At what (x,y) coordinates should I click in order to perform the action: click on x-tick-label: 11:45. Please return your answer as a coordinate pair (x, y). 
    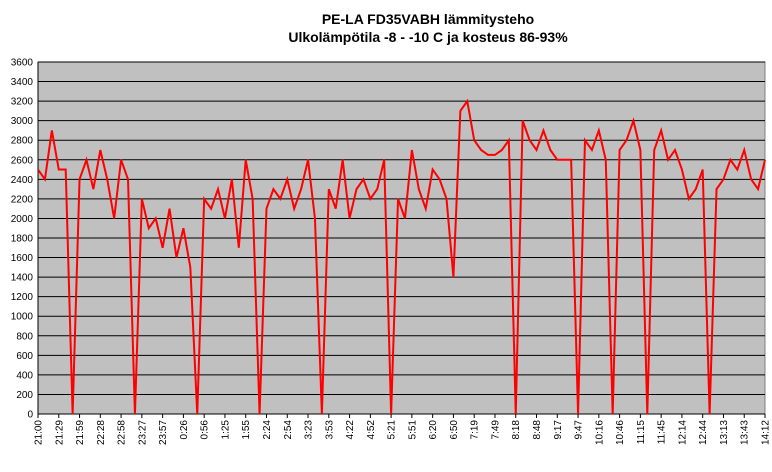
    Looking at the image, I should click on (662, 432).